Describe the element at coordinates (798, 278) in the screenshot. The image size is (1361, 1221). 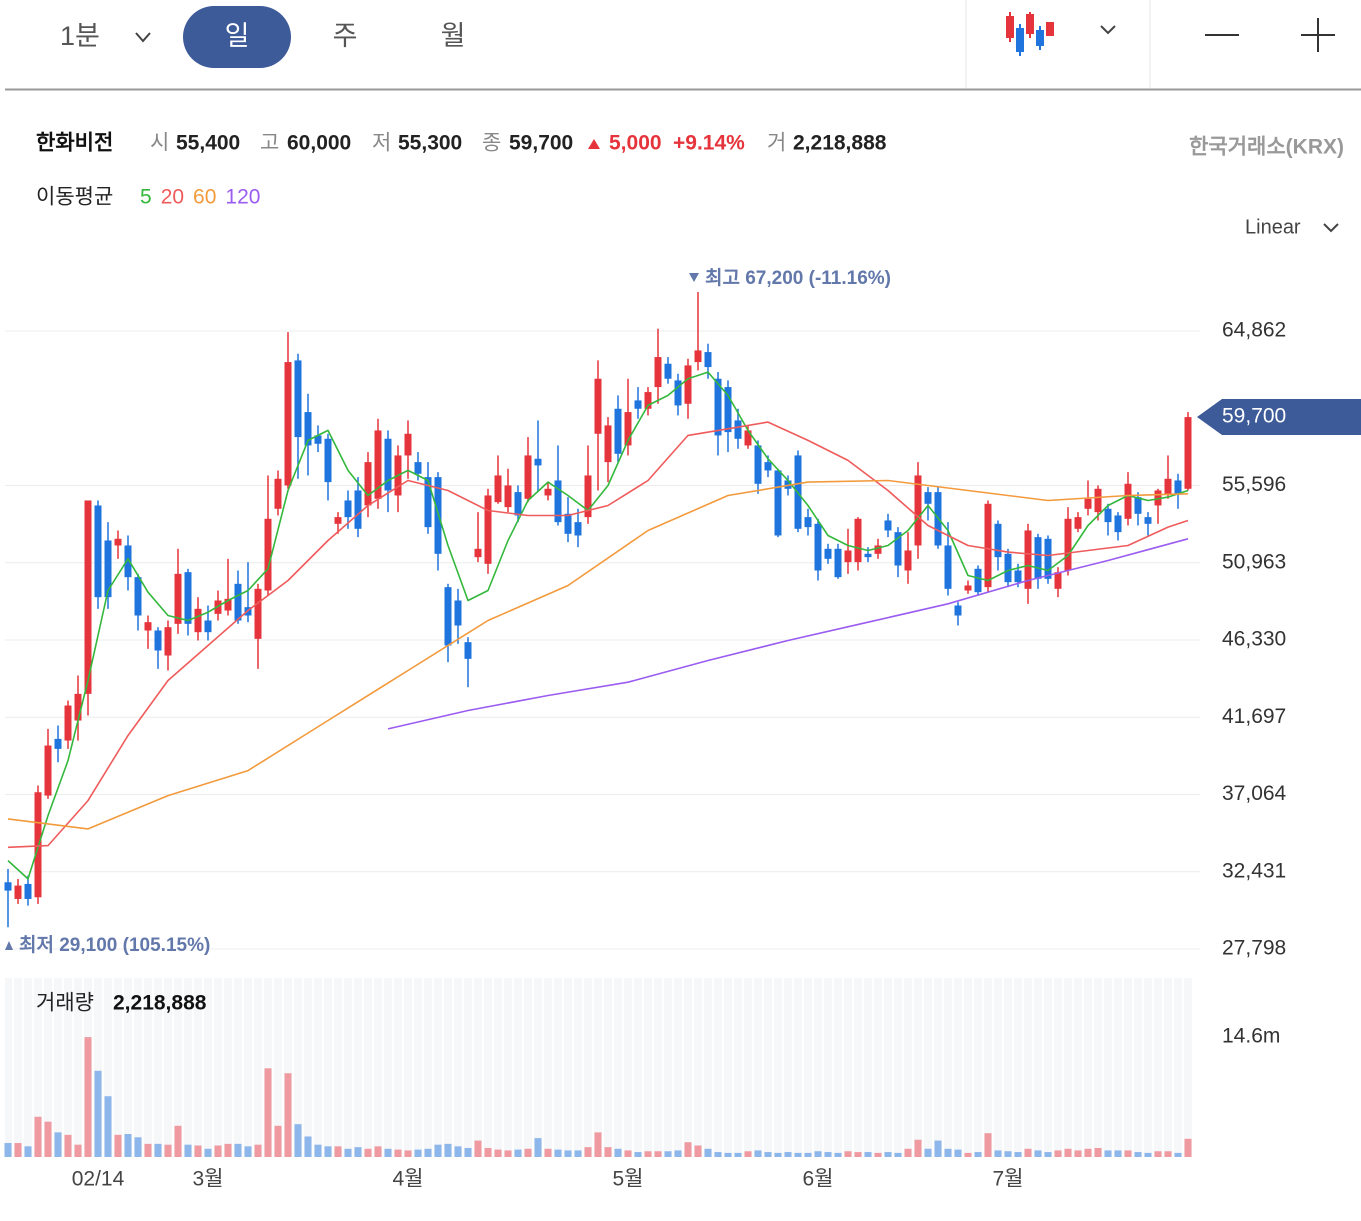
I see `high-annotation: 최고 67,200 (-11.16%)` at that location.